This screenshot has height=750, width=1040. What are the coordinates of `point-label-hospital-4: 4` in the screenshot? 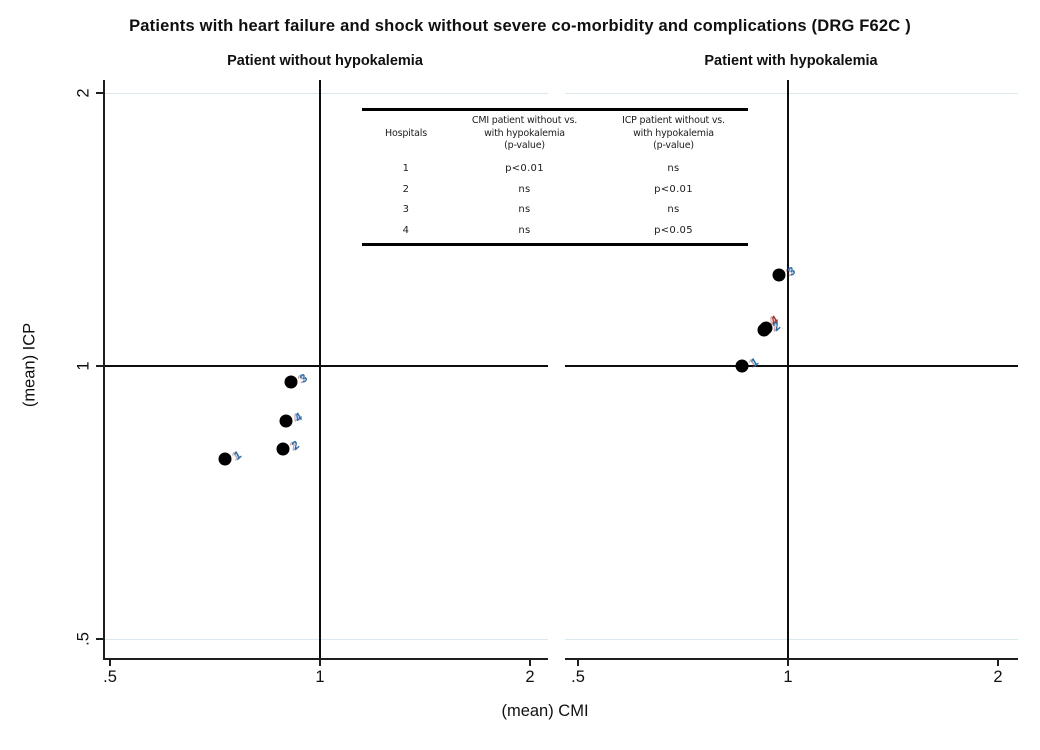 It's located at (299, 418).